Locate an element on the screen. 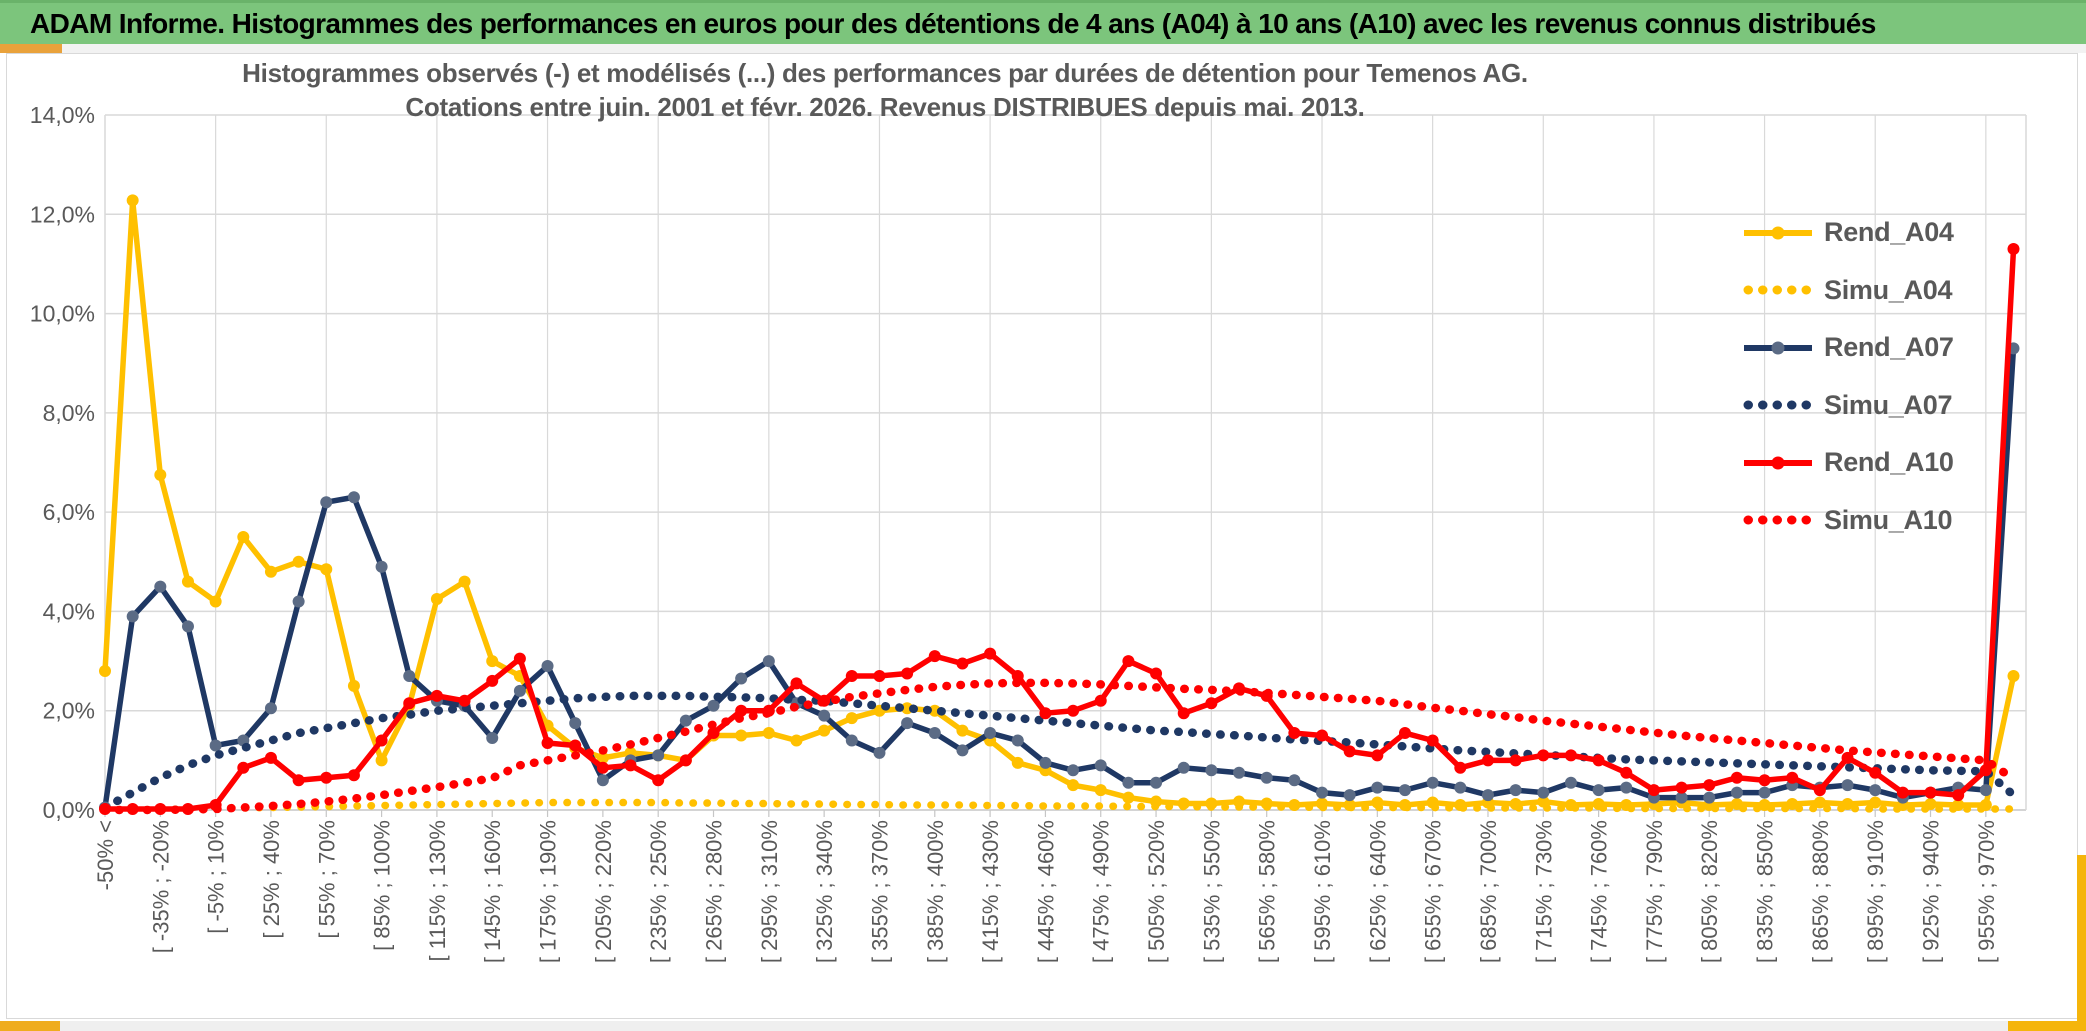  header-divider is located at coordinates (1043, 48).